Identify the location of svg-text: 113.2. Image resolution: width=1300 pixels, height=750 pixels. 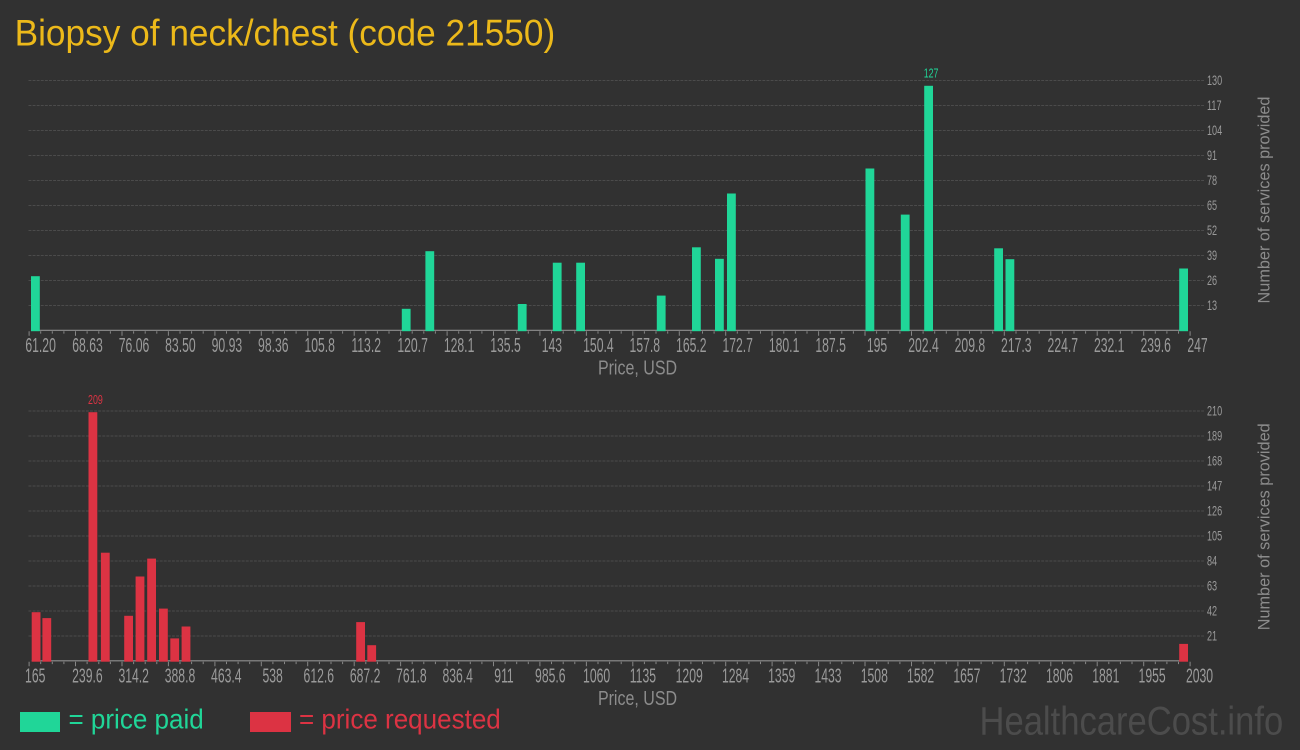
(366, 345).